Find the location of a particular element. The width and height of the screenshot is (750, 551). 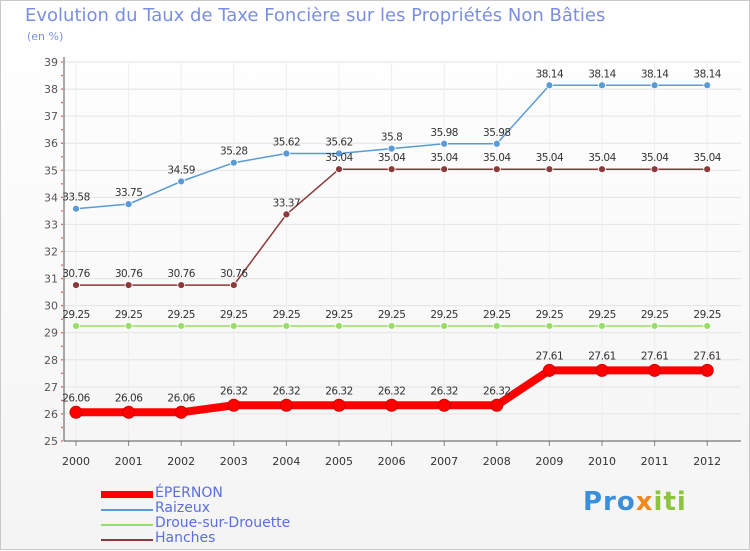

legend-swatch-hanches is located at coordinates (127, 540).